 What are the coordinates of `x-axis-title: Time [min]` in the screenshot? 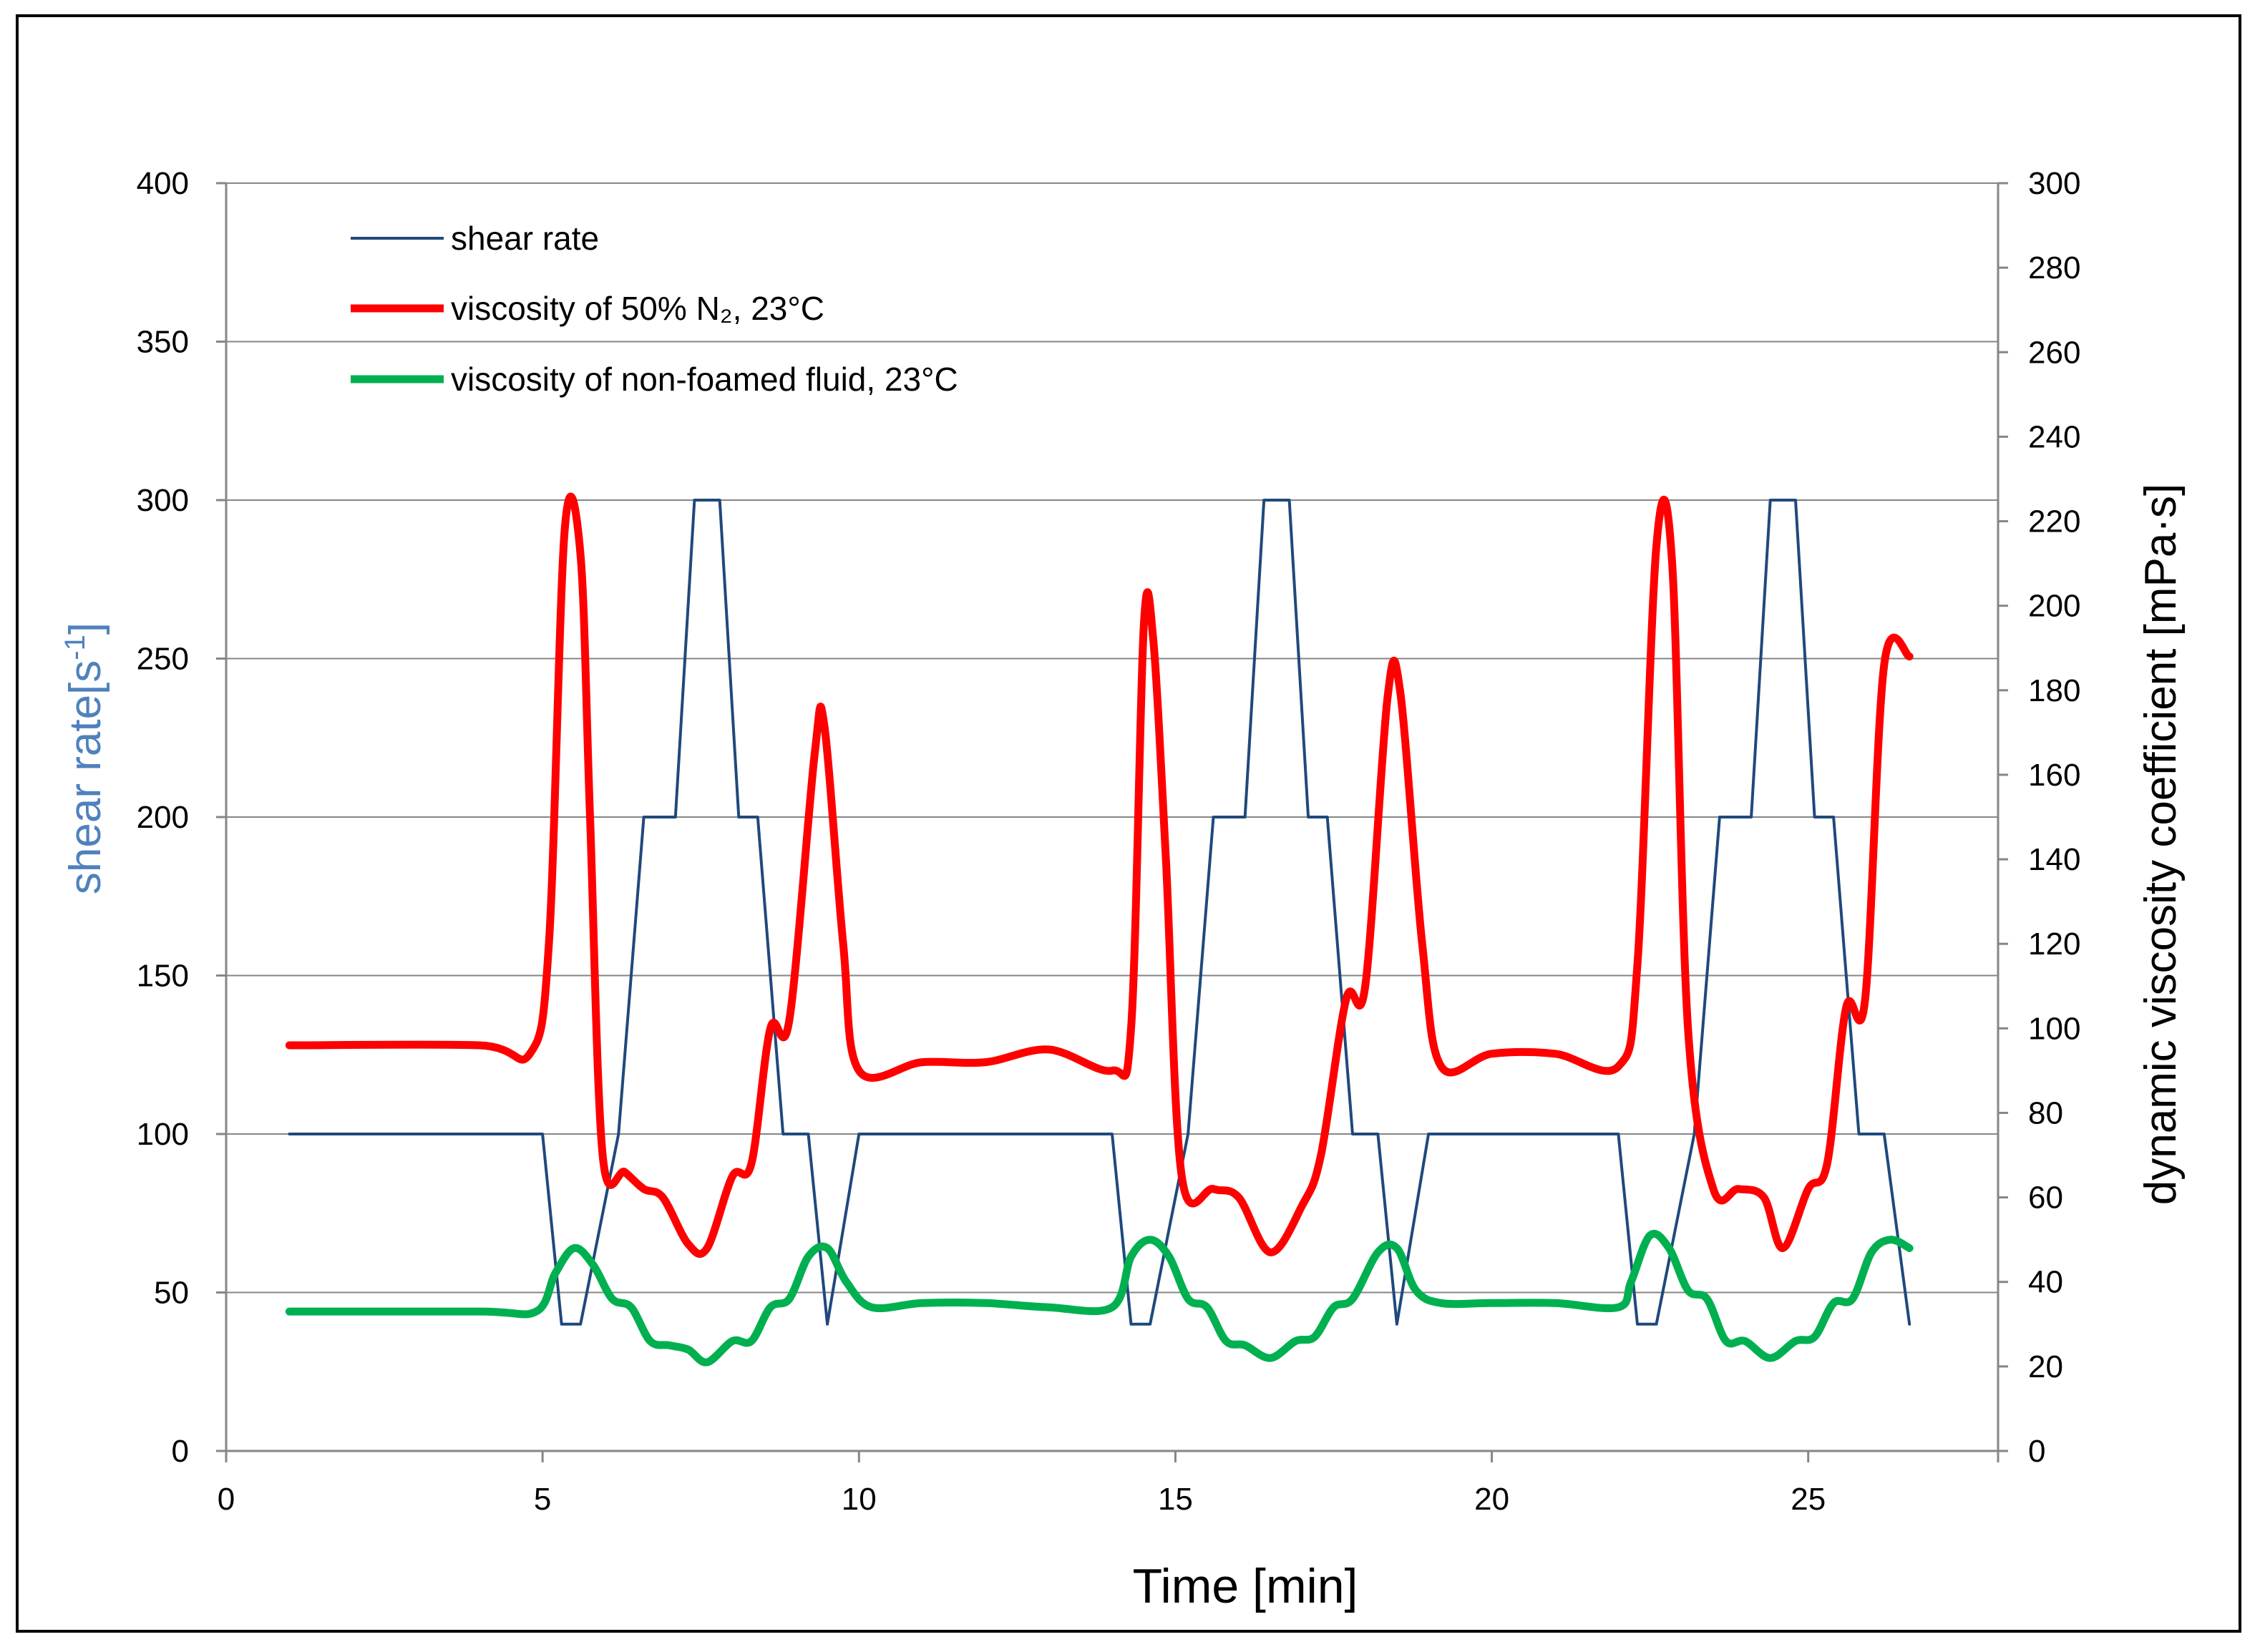 It's located at (1245, 1586).